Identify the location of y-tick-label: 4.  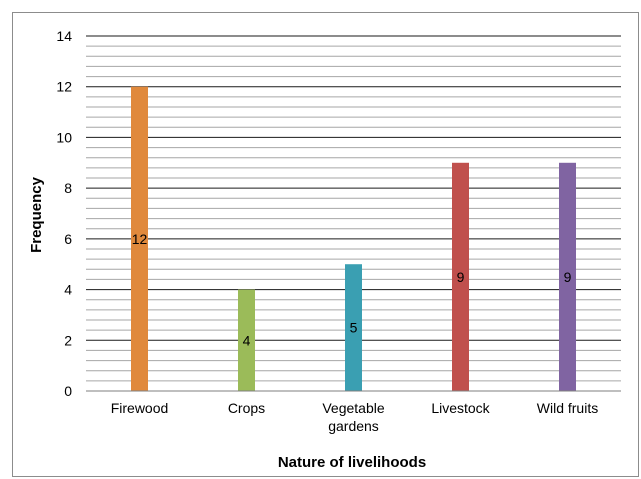
(68, 290).